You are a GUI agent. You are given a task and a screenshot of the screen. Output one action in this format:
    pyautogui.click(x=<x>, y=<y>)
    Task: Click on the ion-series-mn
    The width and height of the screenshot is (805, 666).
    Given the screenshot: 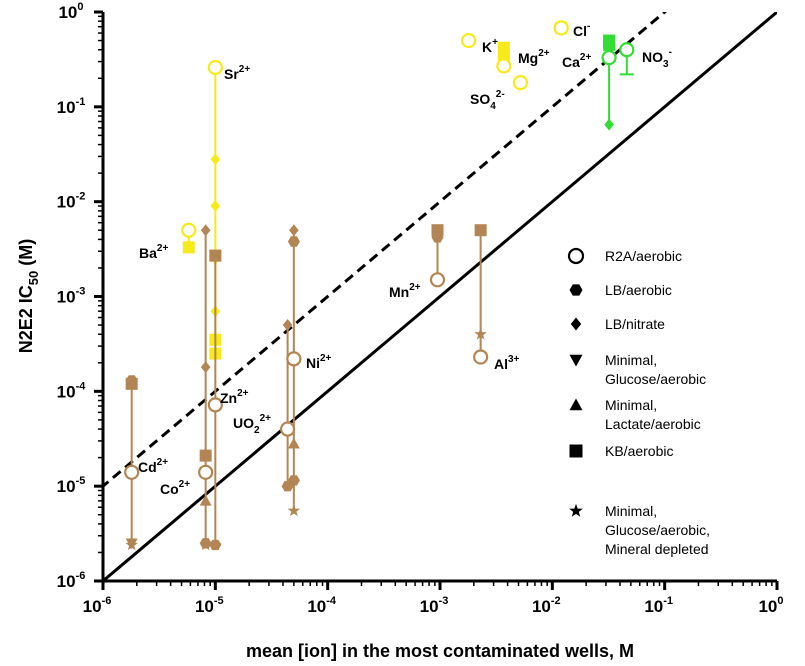 What is the action you would take?
    pyautogui.click(x=437, y=256)
    